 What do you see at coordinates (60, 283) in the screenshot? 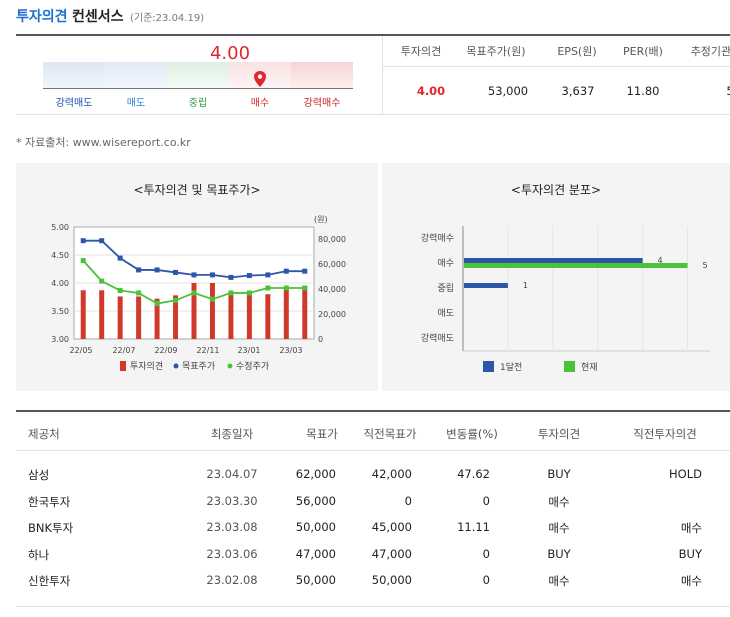
I see `y-left-tick: 4.00` at bounding box center [60, 283].